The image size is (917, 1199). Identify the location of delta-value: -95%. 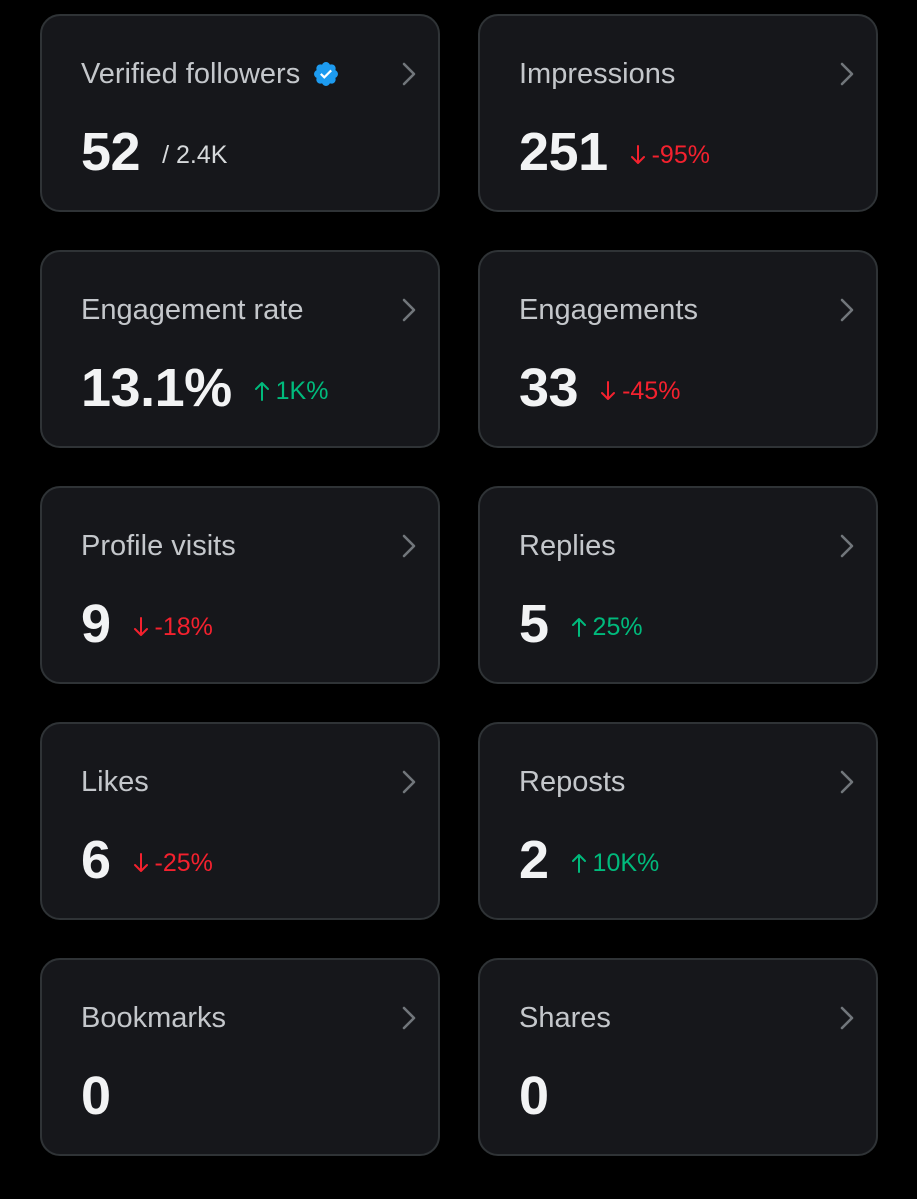
(680, 154).